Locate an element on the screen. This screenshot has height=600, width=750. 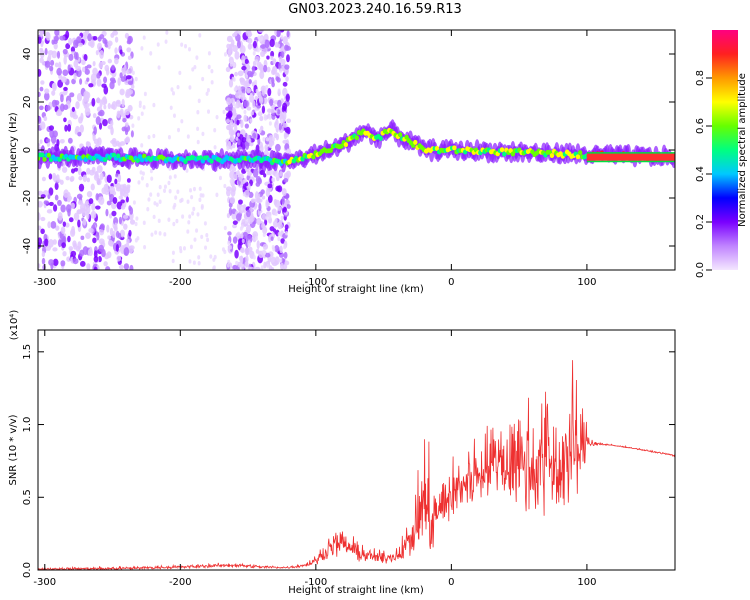
y-tick-label: 1.0 is located at coordinates (27, 425).